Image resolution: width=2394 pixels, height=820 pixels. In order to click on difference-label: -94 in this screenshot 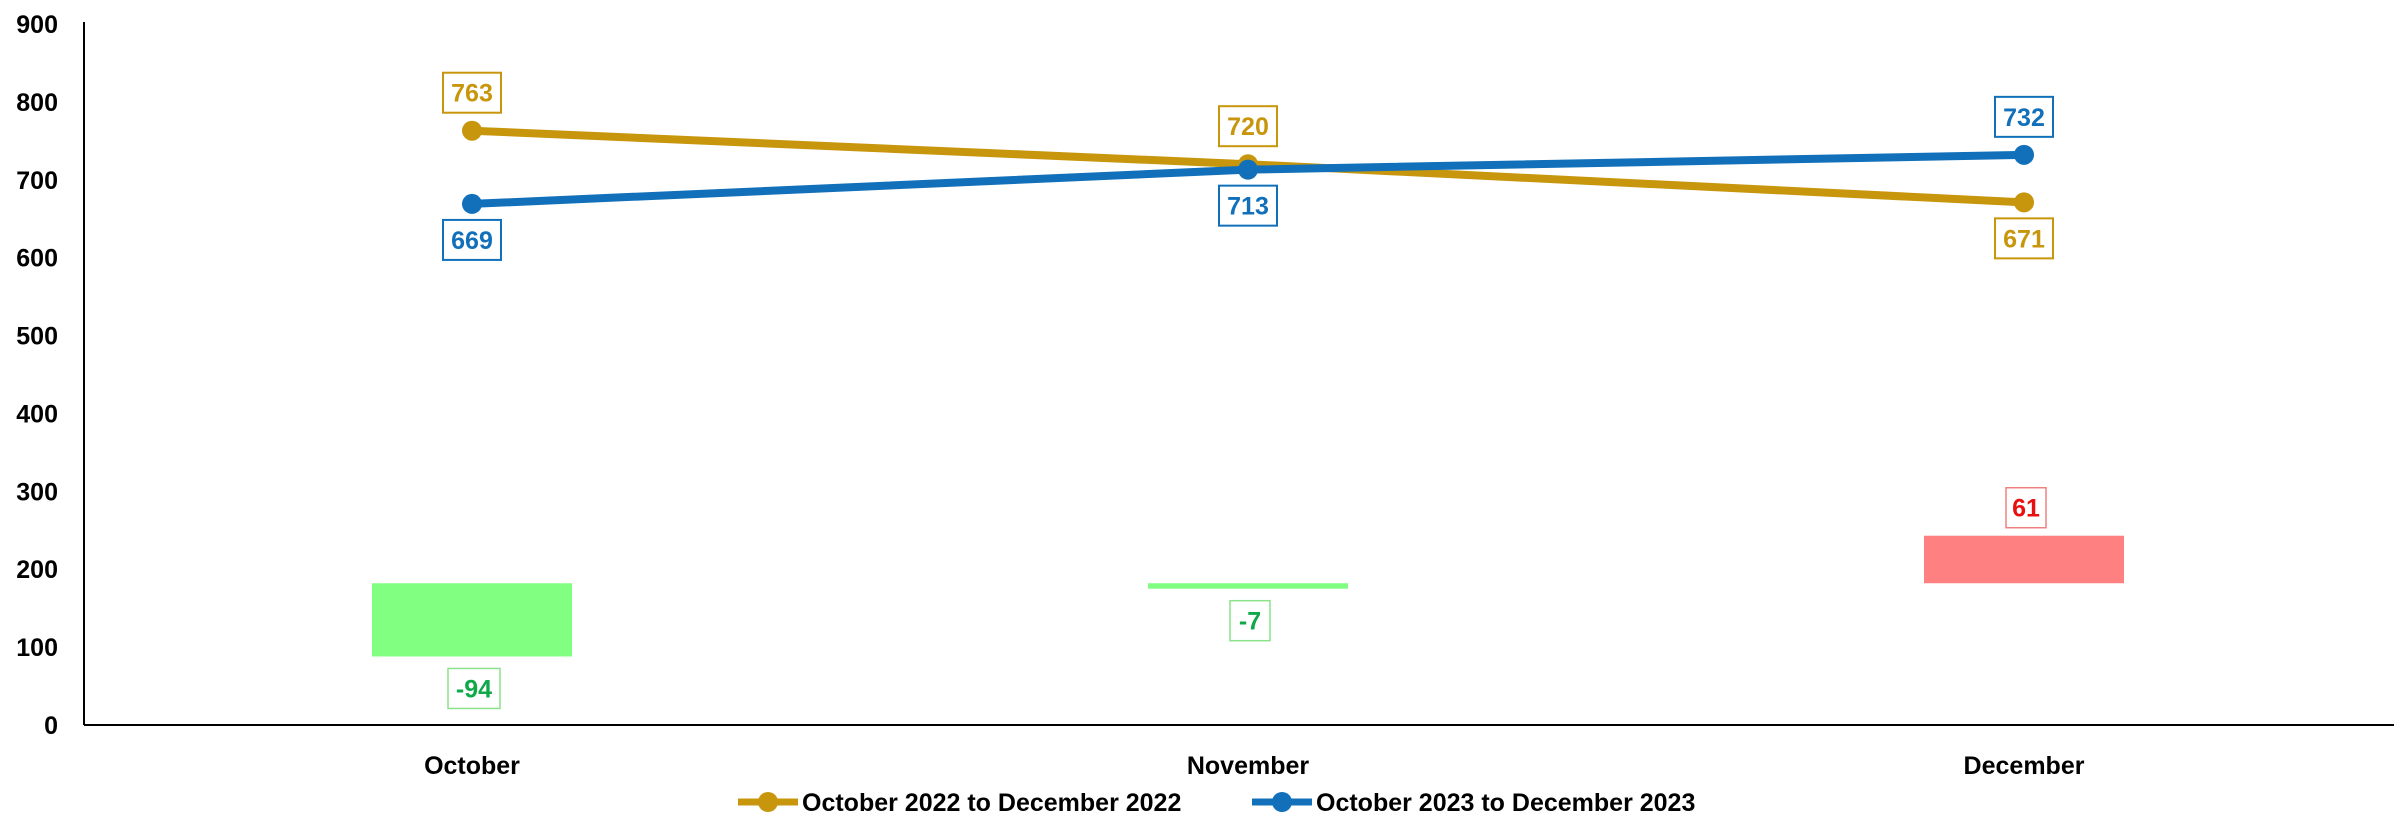, I will do `click(474, 688)`.